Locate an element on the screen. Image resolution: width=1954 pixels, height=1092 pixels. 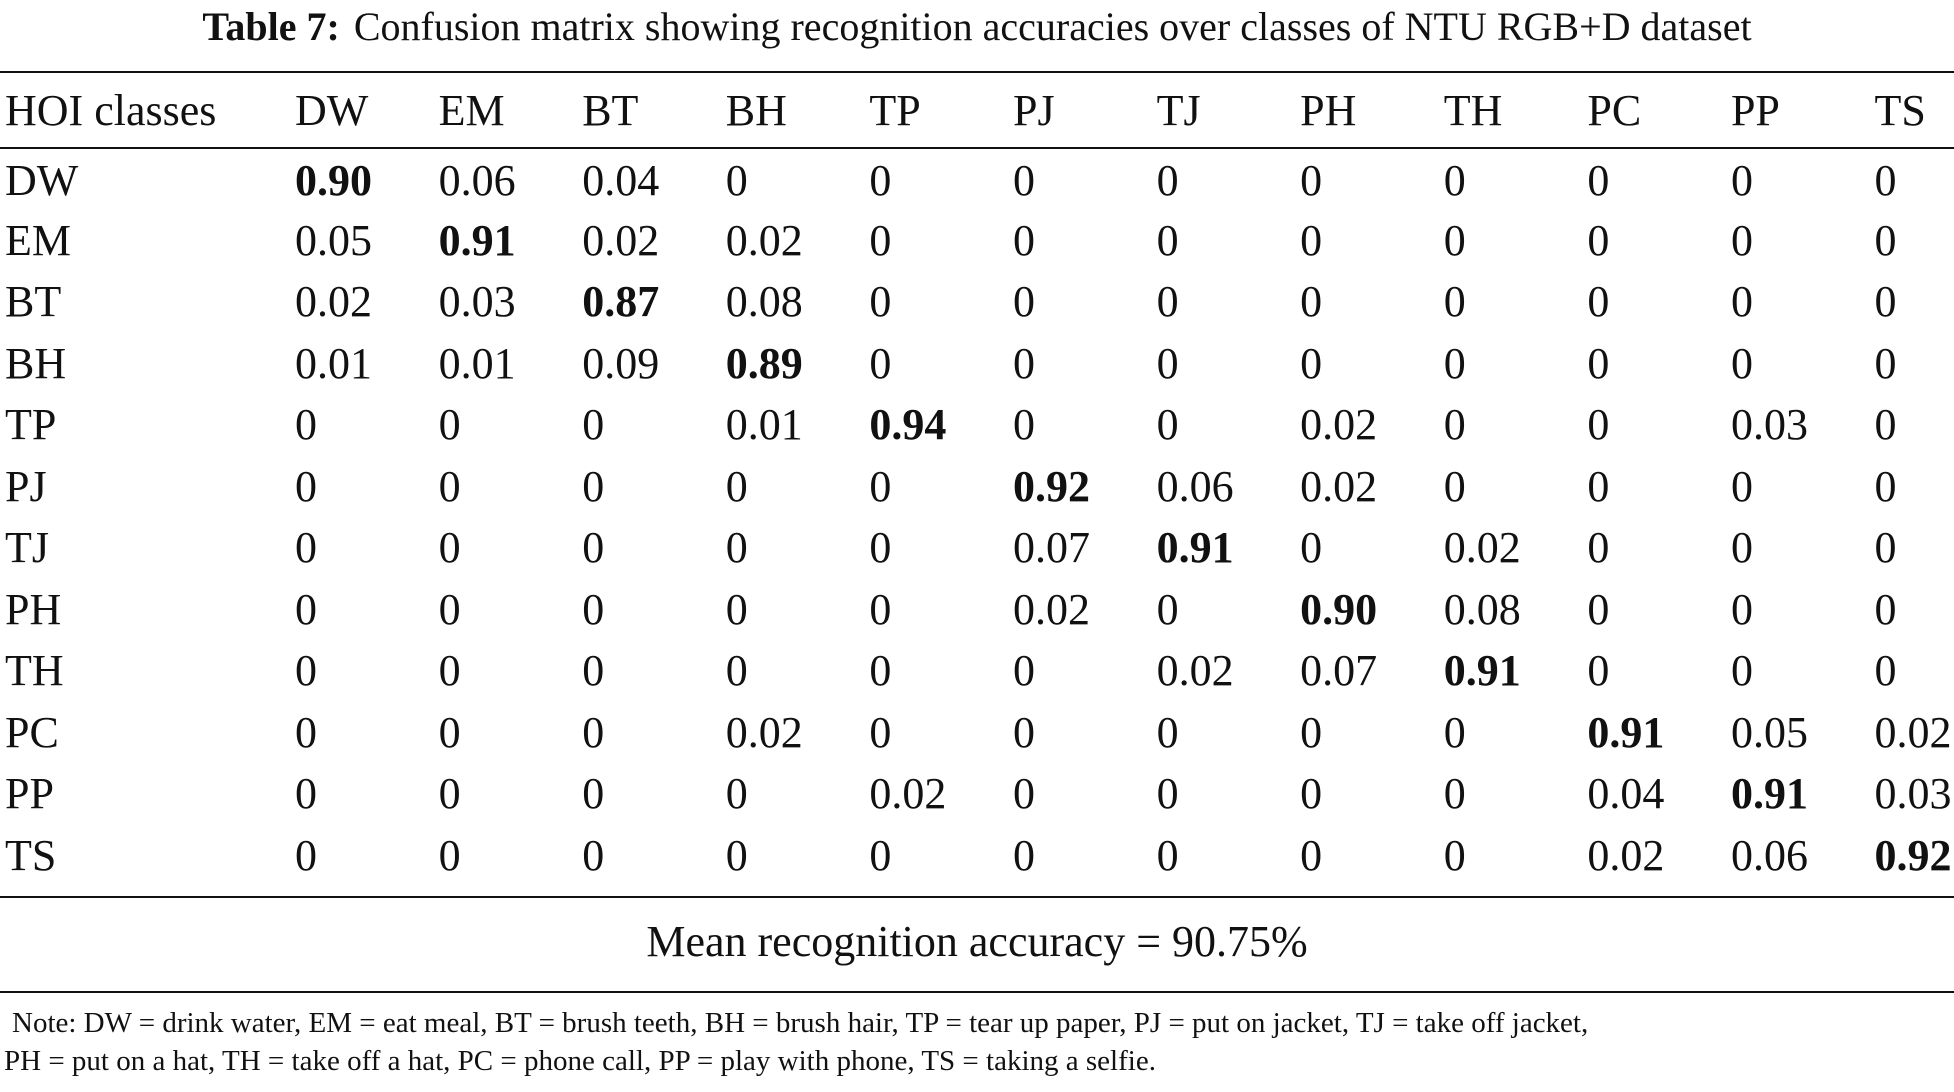
diagonal-cell: 0.92 is located at coordinates (1913, 855).